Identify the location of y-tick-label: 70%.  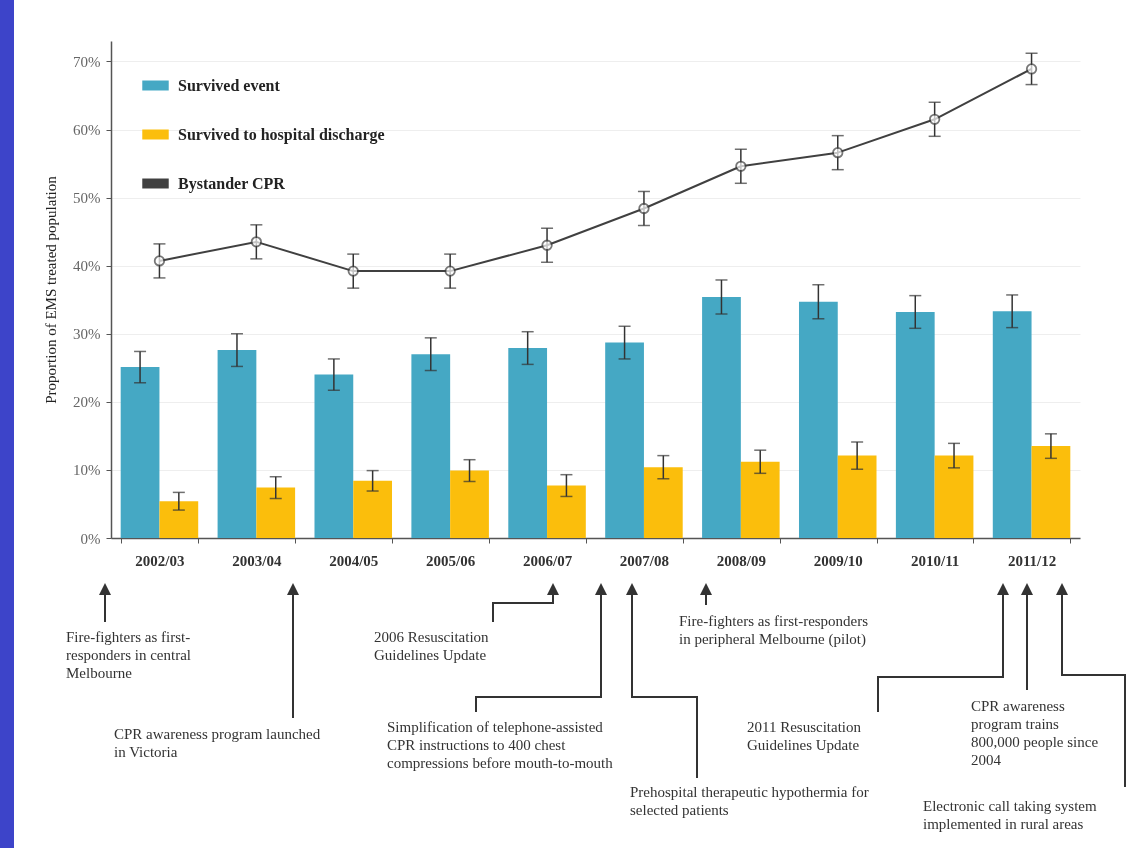
(87, 61).